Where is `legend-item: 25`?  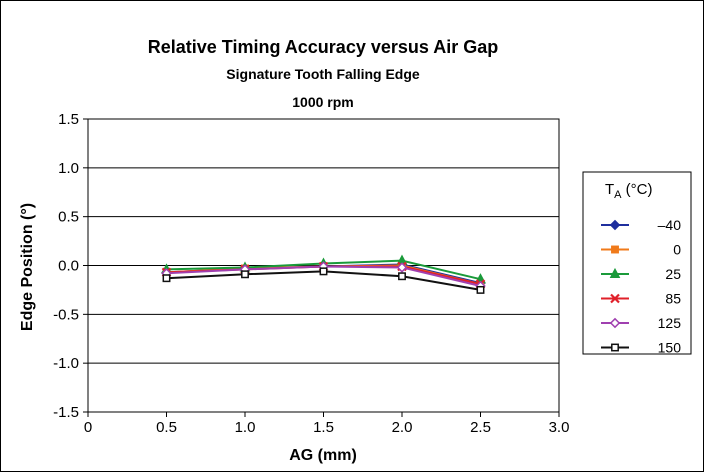 legend-item: 25 is located at coordinates (641, 274).